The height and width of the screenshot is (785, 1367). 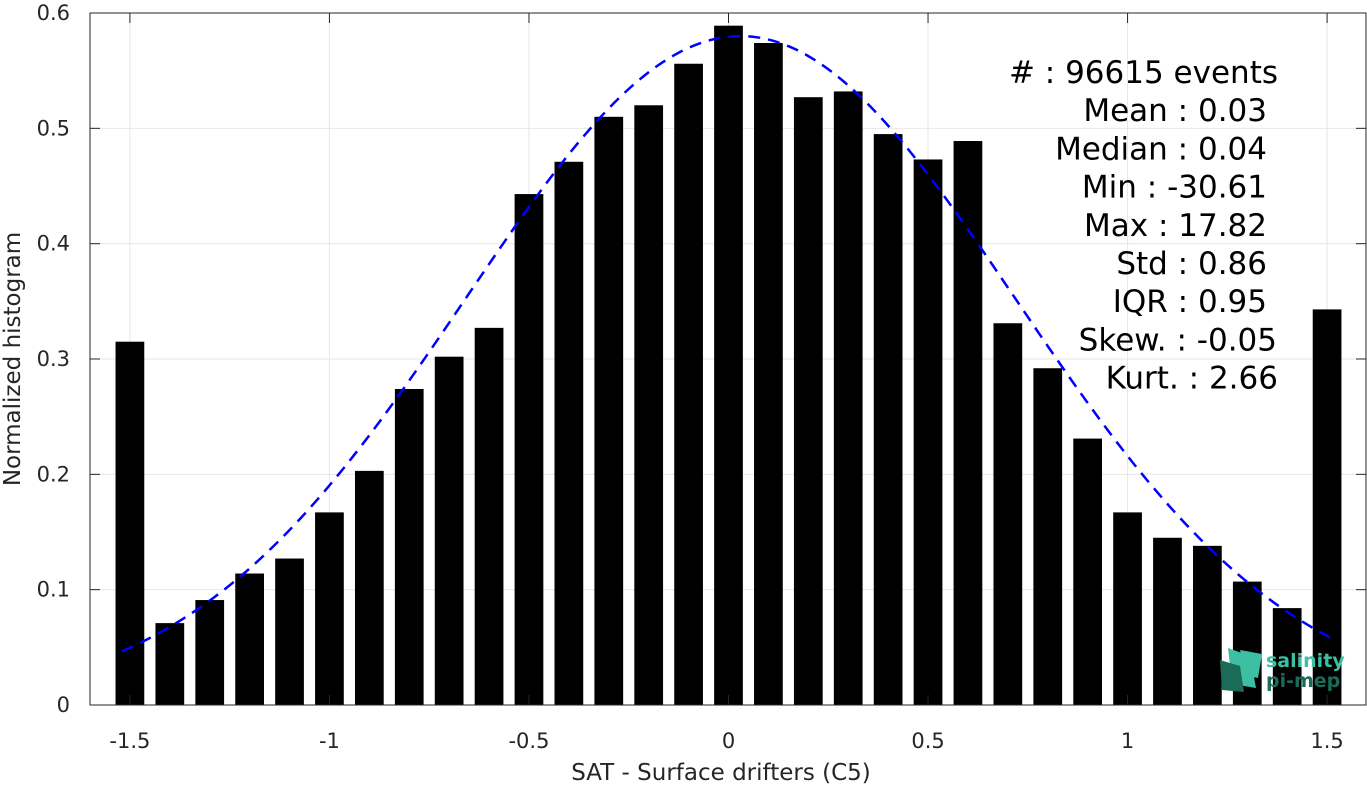 I want to click on statistic-line: Skew. : -0.05, so click(x=1178, y=340).